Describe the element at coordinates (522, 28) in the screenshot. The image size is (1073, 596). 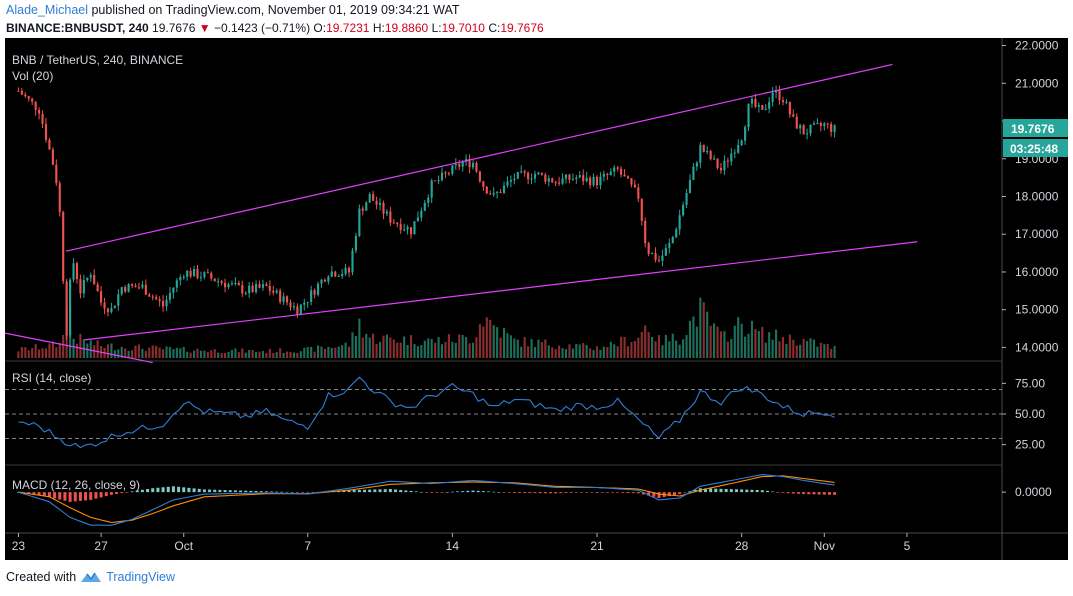
I see `close-value: 19.7676` at that location.